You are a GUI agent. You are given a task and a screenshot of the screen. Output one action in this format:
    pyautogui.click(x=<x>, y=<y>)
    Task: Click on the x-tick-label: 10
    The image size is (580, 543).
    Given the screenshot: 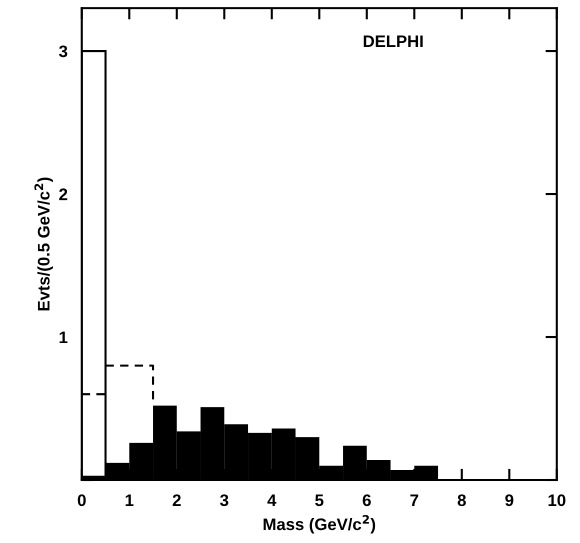 What is the action you would take?
    pyautogui.click(x=557, y=500)
    